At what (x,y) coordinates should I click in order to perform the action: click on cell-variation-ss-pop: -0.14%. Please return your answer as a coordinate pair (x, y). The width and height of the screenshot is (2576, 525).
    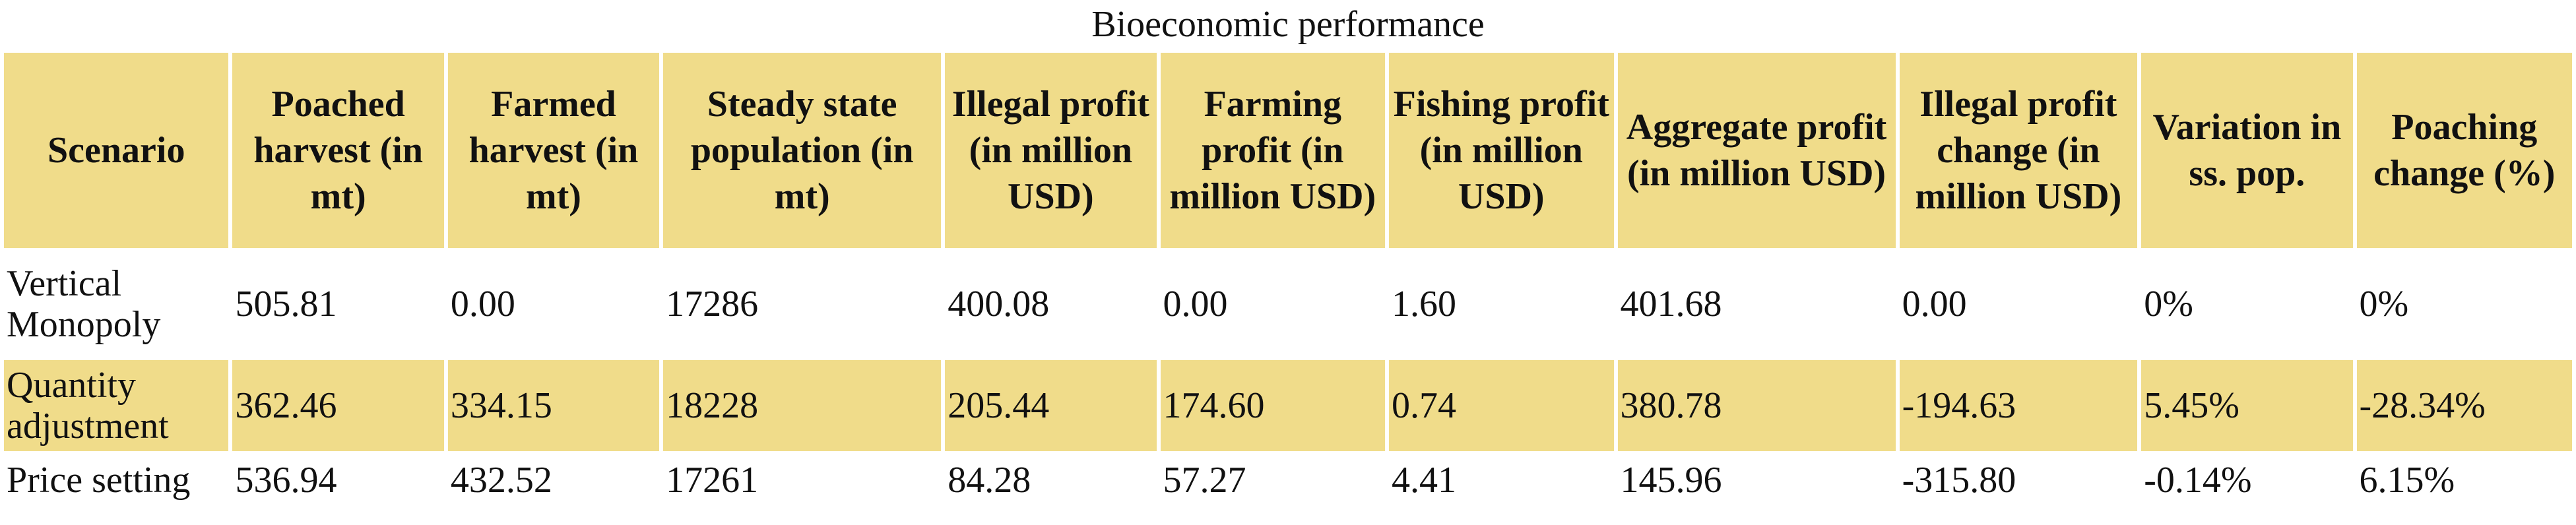
    Looking at the image, I should click on (2247, 480).